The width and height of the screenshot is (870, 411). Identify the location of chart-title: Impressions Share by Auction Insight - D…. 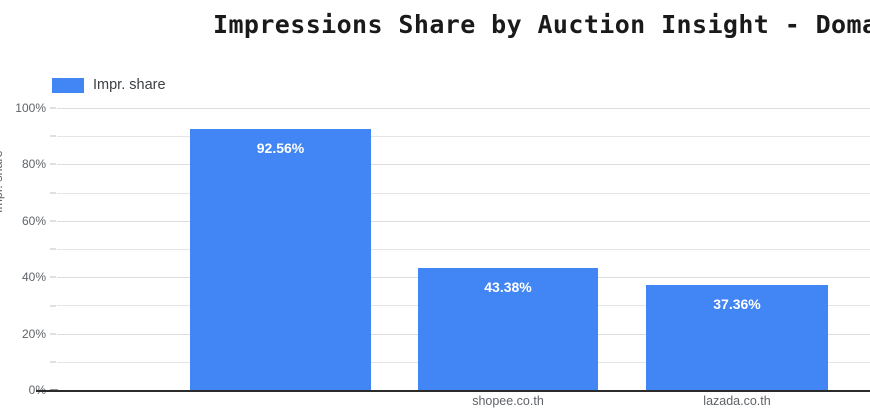
(541, 24).